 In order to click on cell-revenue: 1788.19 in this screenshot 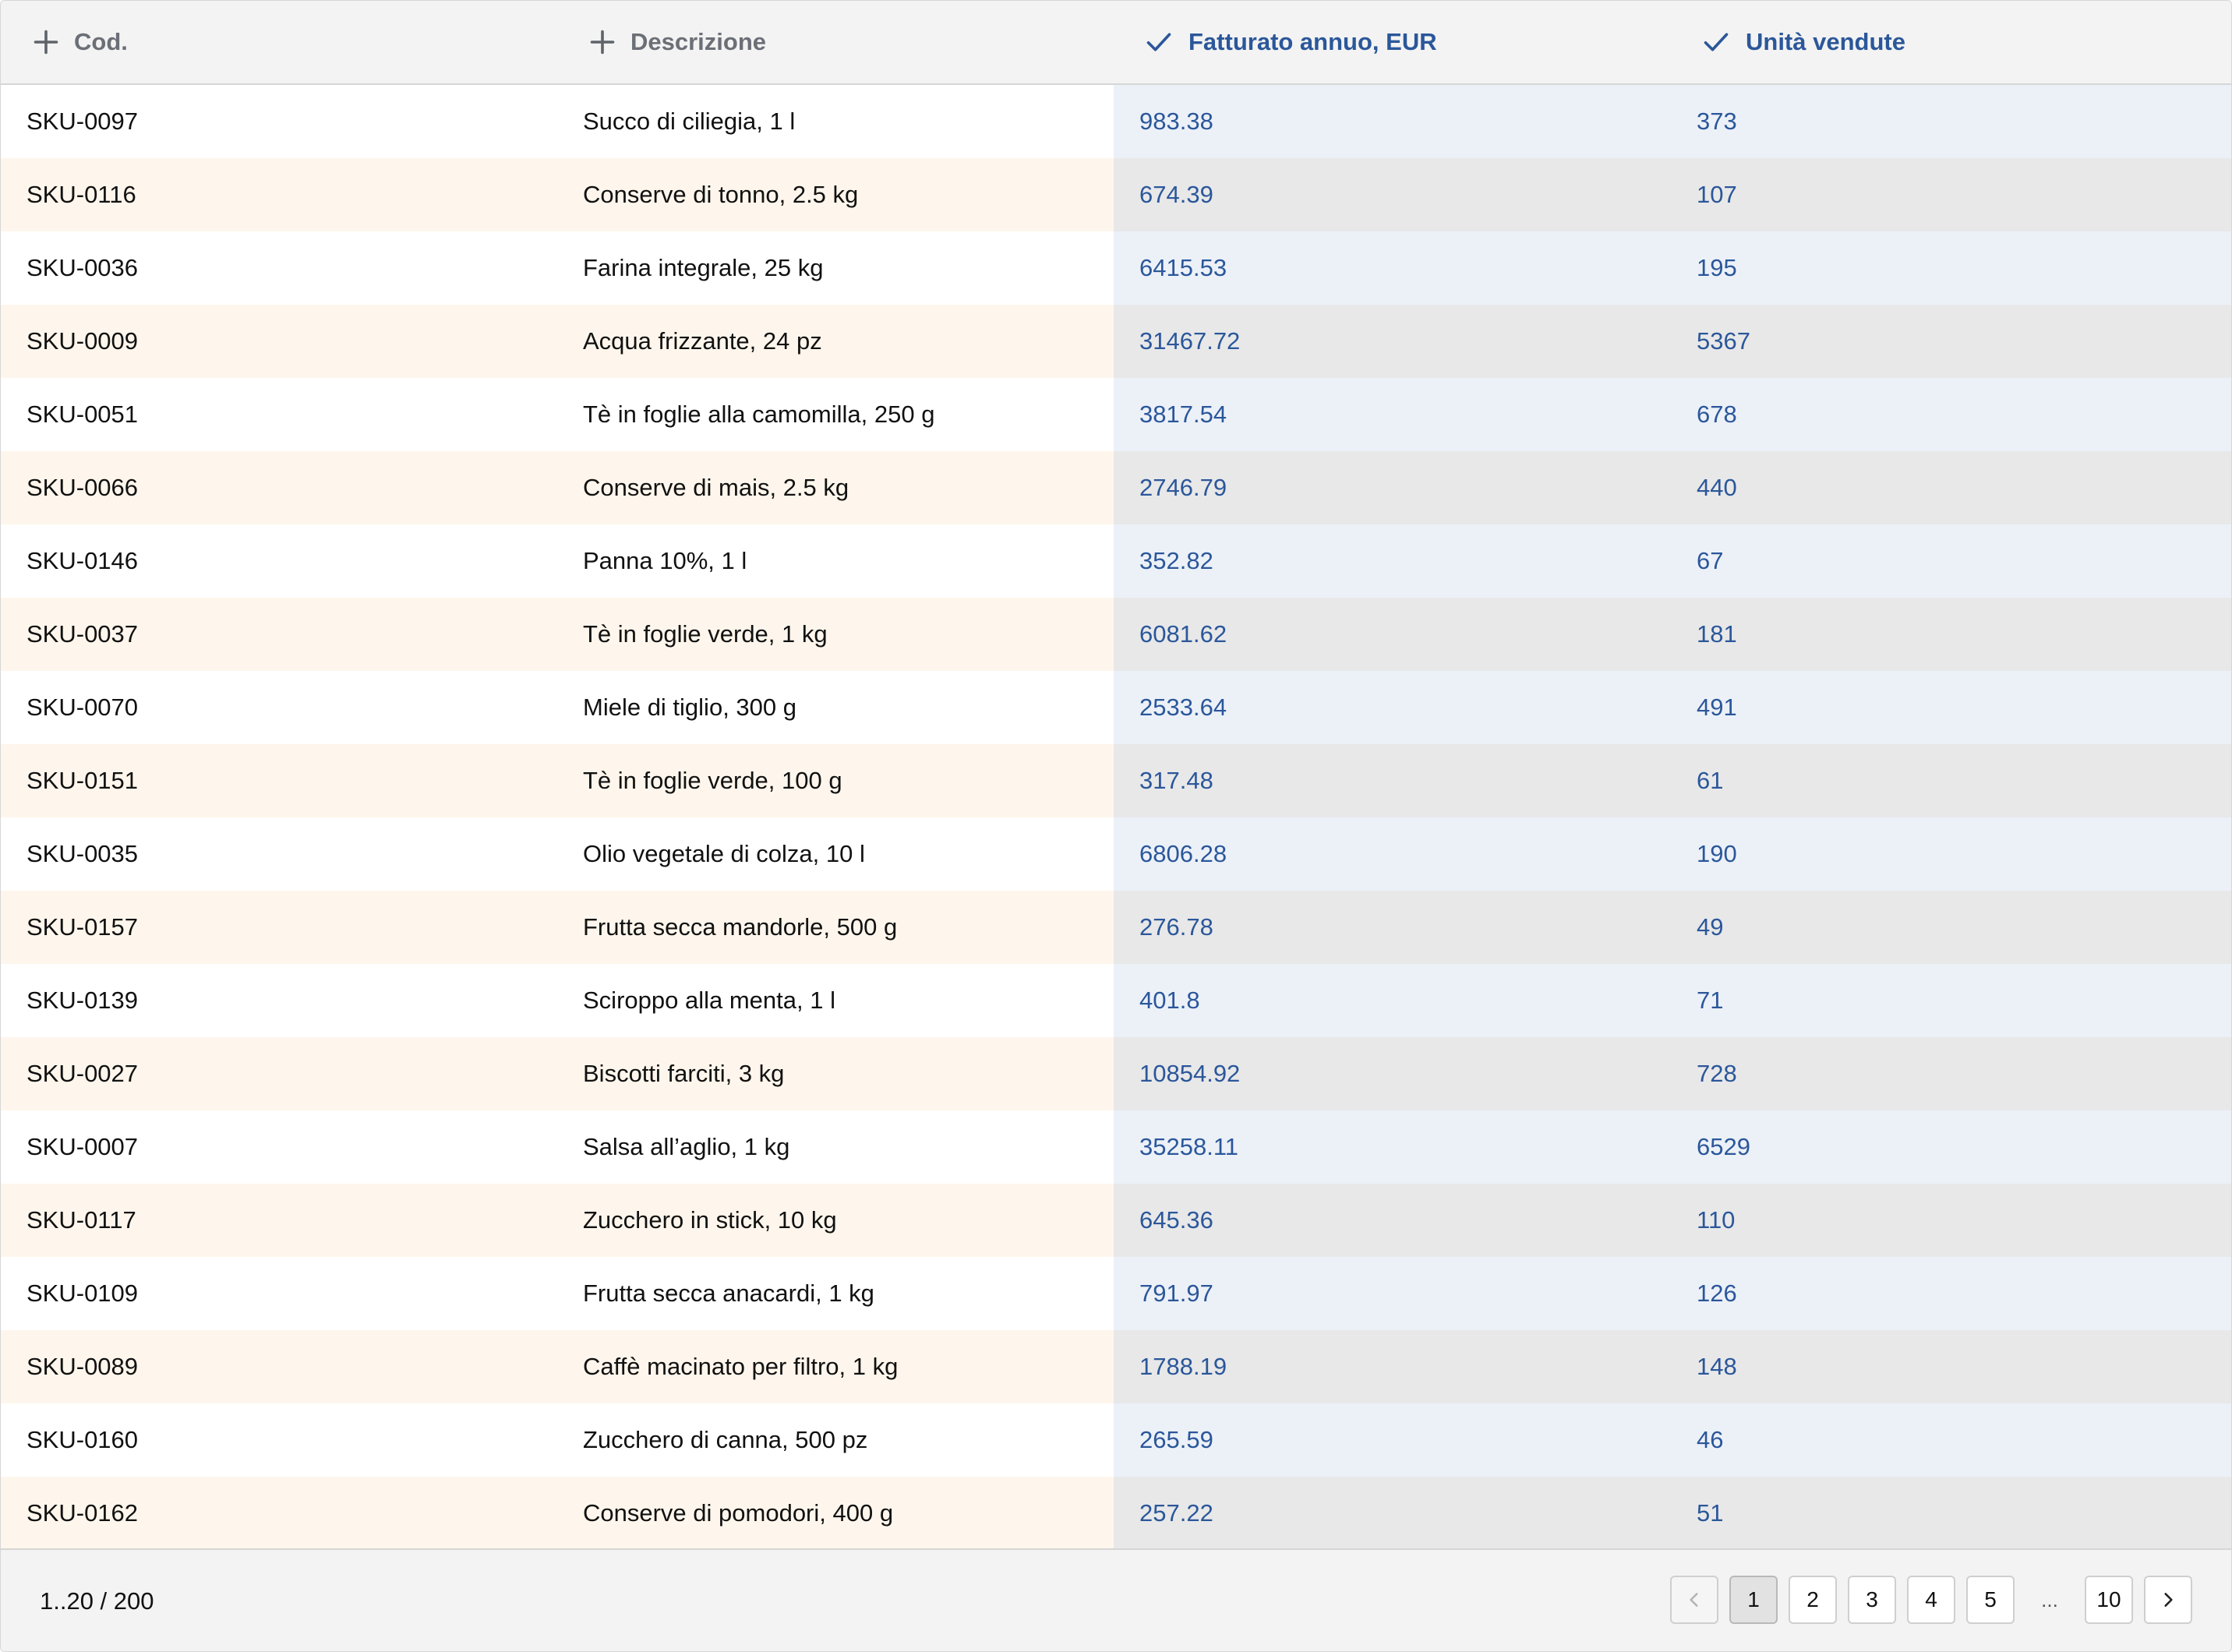, I will do `click(1392, 1367)`.